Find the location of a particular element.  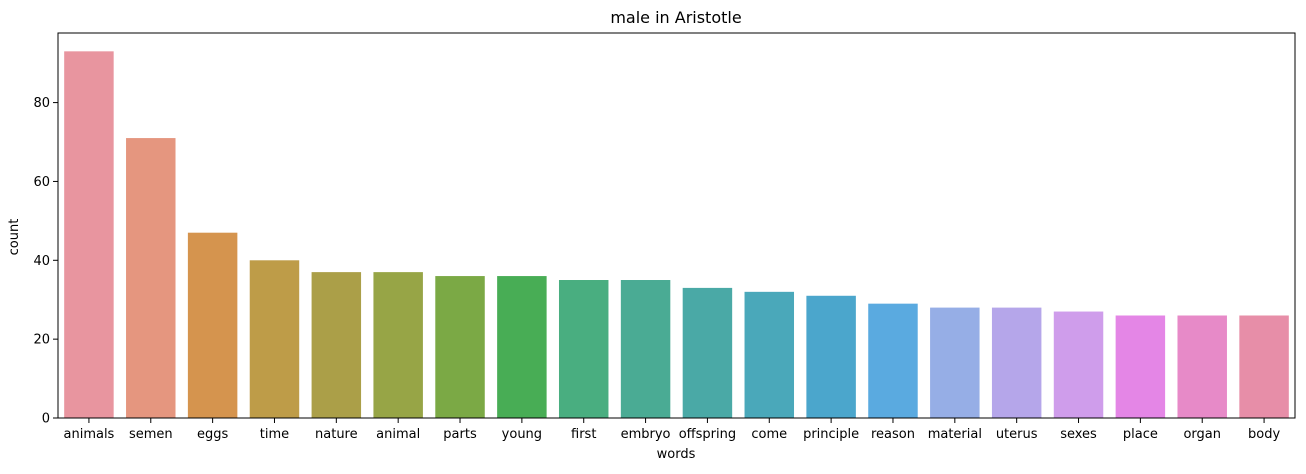

bar-embryo is located at coordinates (645, 349).